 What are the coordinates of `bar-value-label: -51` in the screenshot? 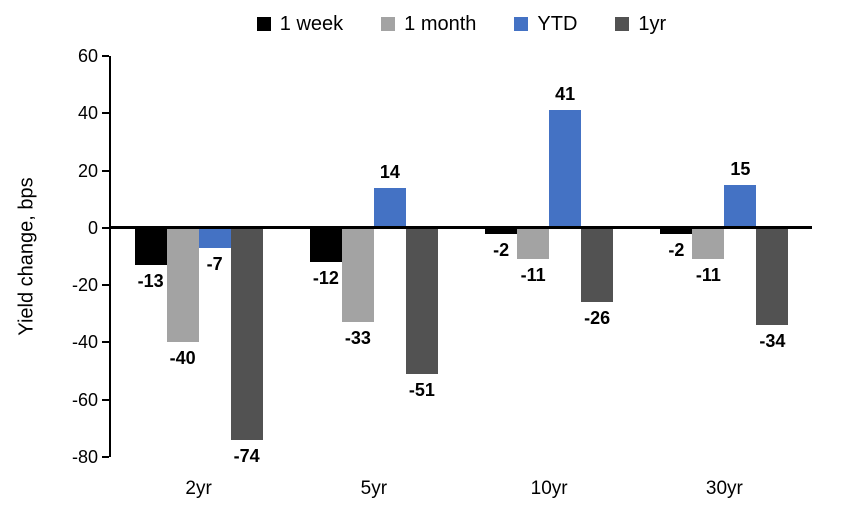 It's located at (421, 389).